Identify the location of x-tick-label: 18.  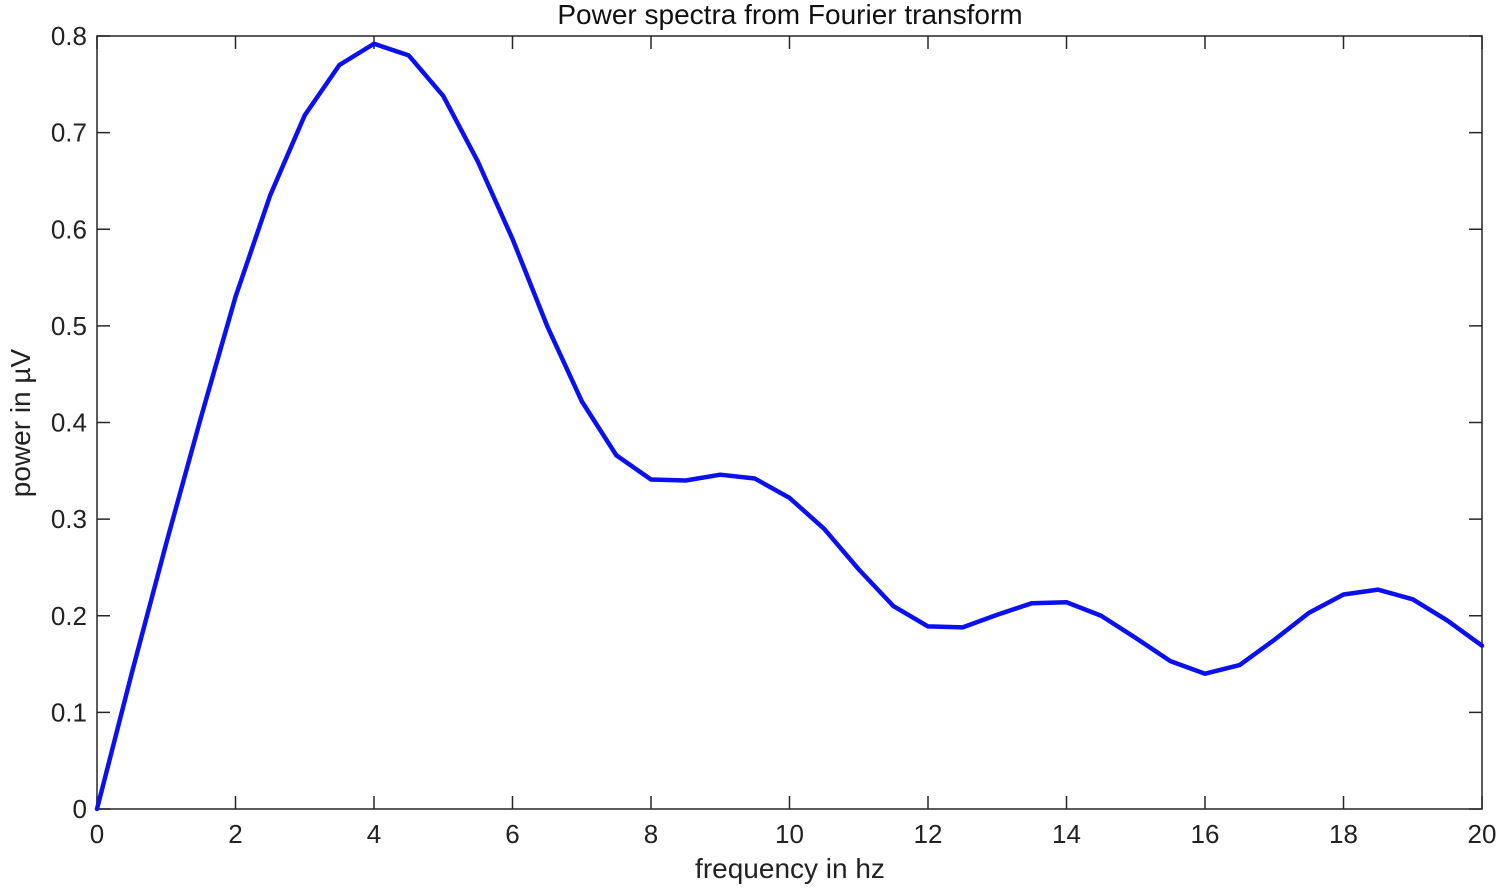
(1343, 834).